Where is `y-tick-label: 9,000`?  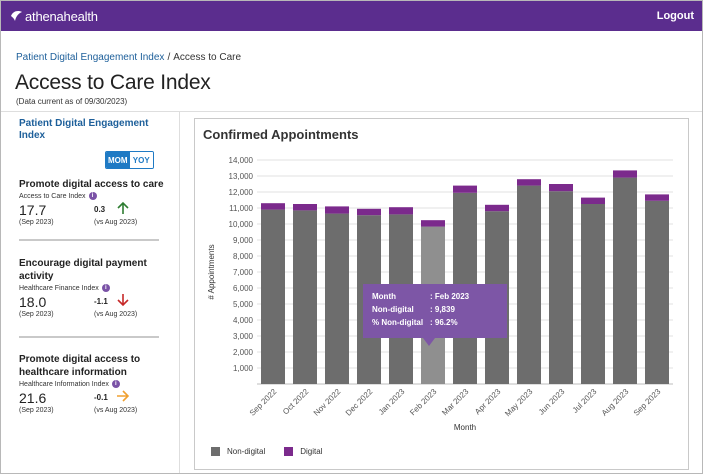
y-tick-label: 9,000 is located at coordinates (243, 240).